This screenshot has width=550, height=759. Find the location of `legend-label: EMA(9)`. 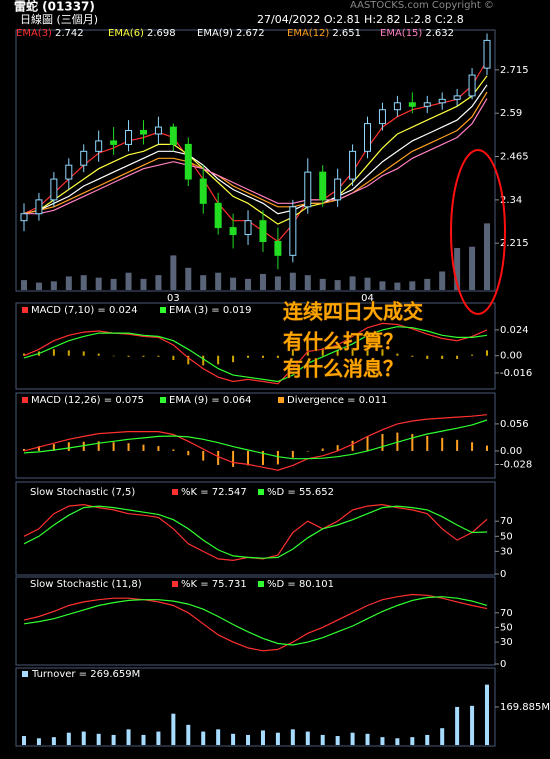

legend-label: EMA(9) is located at coordinates (215, 33).